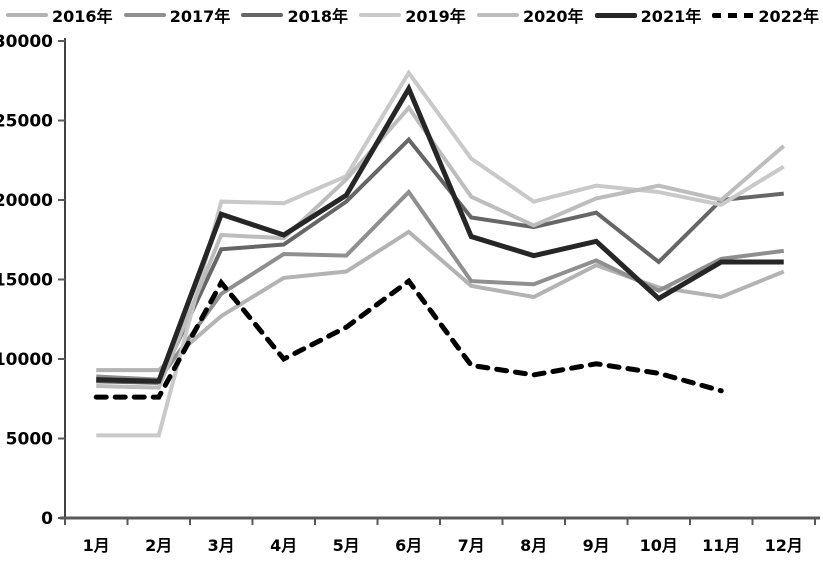  What do you see at coordinates (82, 16) in the screenshot?
I see `legend-label-2016: 2016年` at bounding box center [82, 16].